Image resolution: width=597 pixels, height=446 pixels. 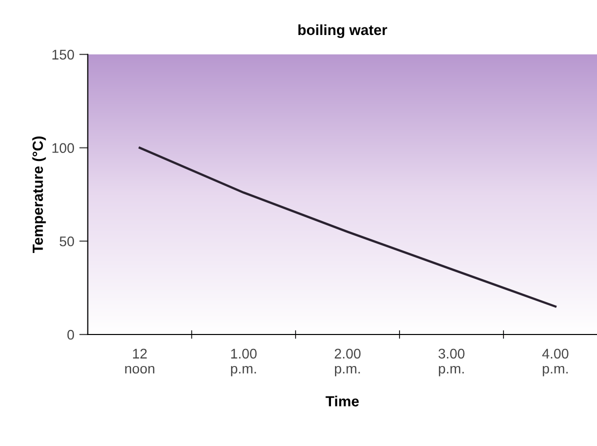 I want to click on y-tick-label: 0, so click(x=70, y=335).